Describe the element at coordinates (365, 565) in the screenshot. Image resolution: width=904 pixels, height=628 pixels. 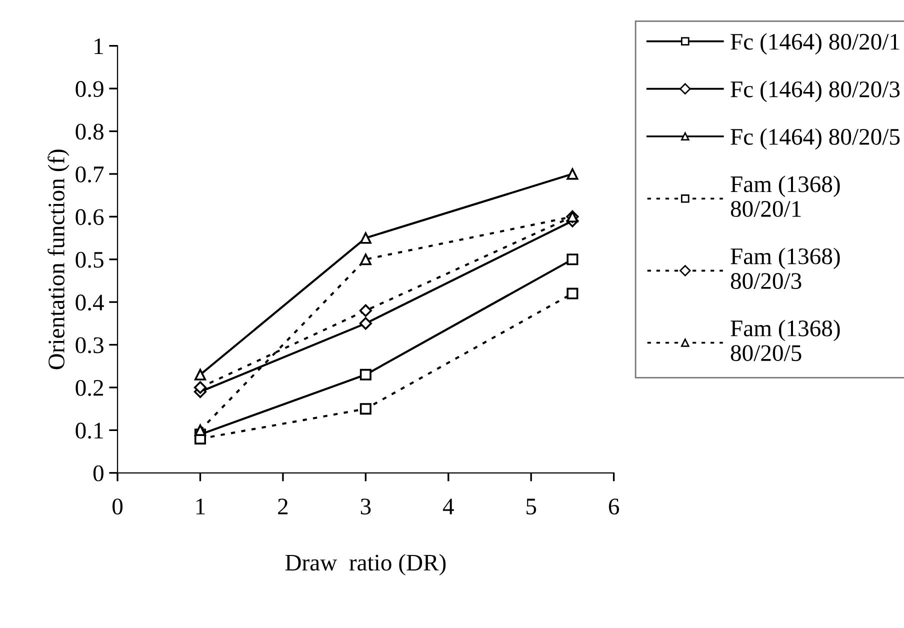
I see `x-axis-title: Draw ratio (DR)` at that location.